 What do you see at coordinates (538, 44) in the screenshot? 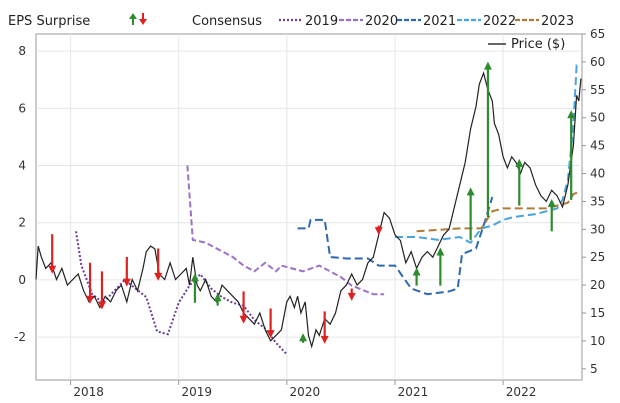
I see `legend-price-label: Price ($)` at bounding box center [538, 44].